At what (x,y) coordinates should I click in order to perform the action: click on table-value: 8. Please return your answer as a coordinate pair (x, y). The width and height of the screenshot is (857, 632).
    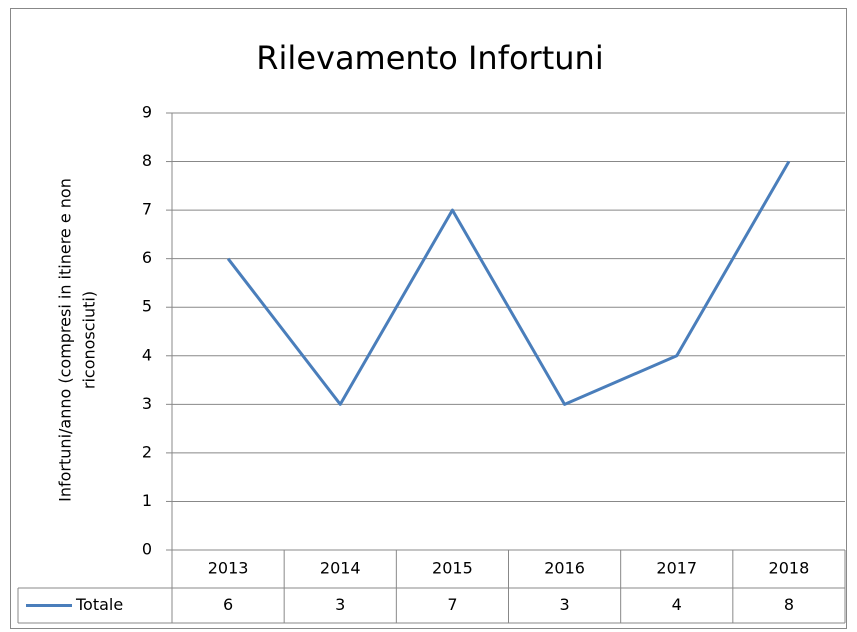
    Looking at the image, I should click on (789, 604).